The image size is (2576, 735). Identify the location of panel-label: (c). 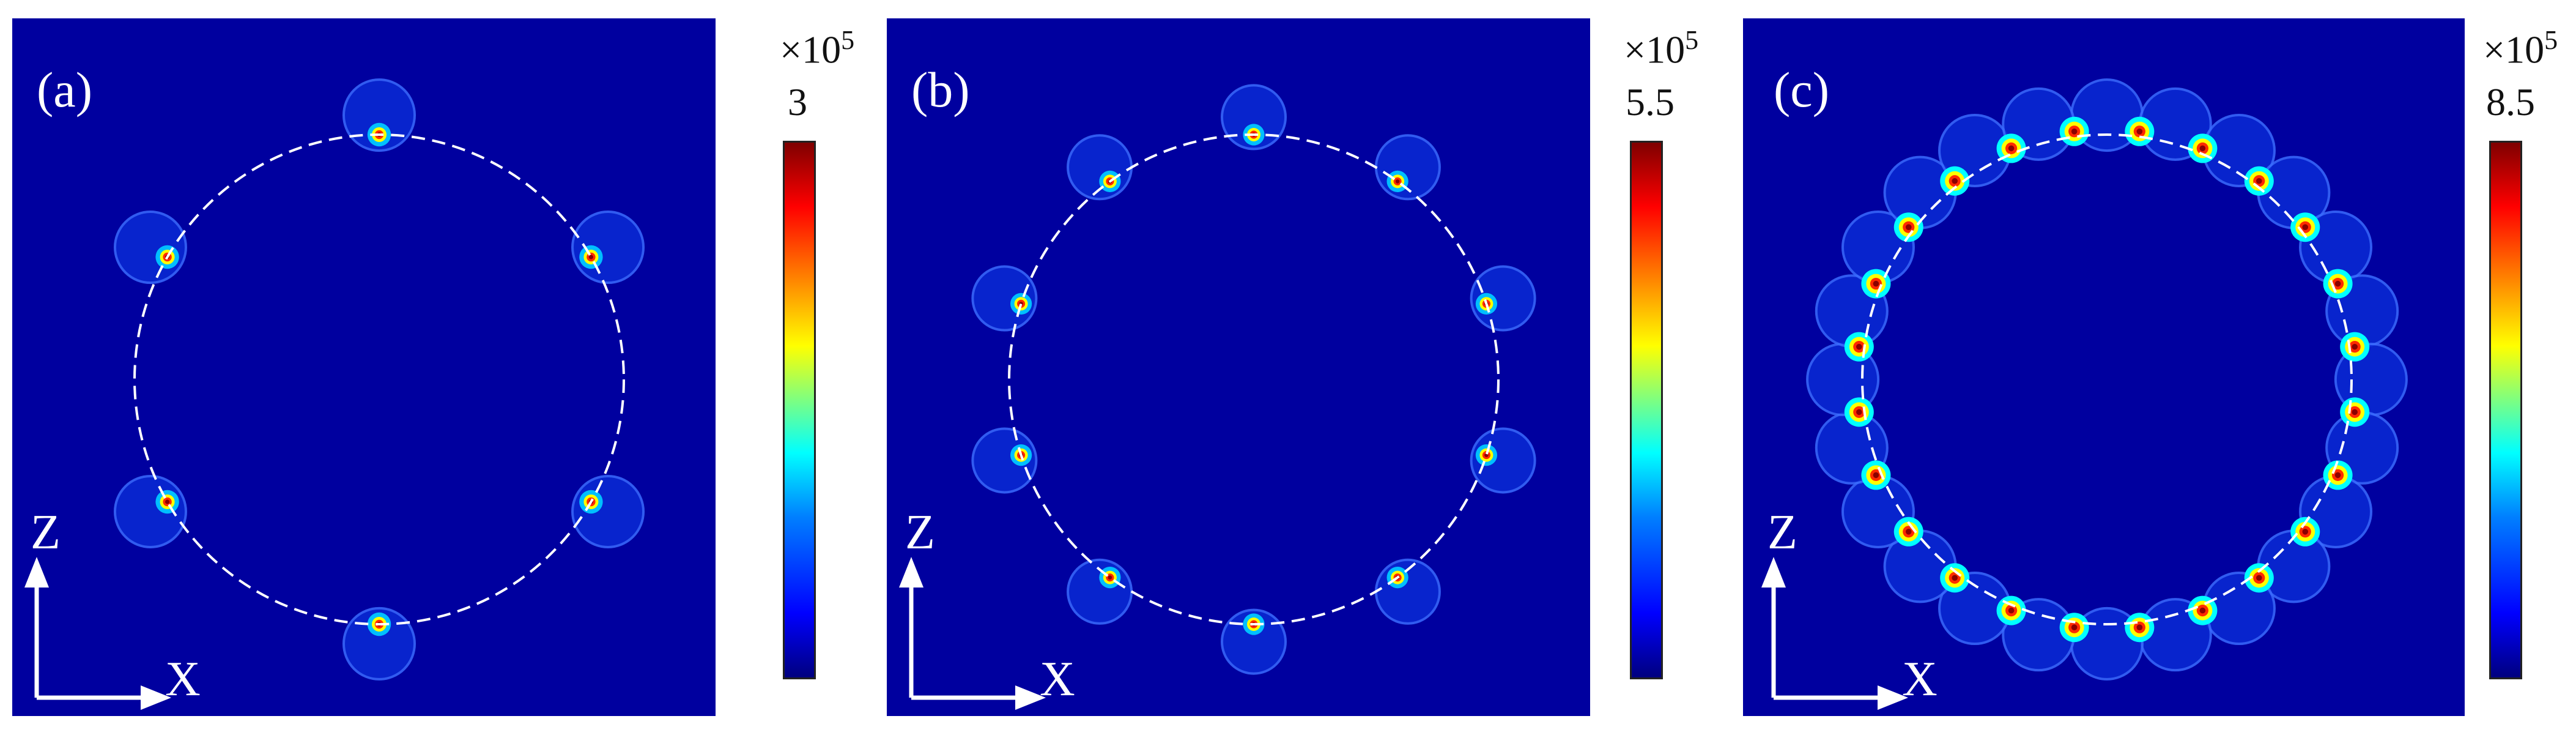
(1802, 90).